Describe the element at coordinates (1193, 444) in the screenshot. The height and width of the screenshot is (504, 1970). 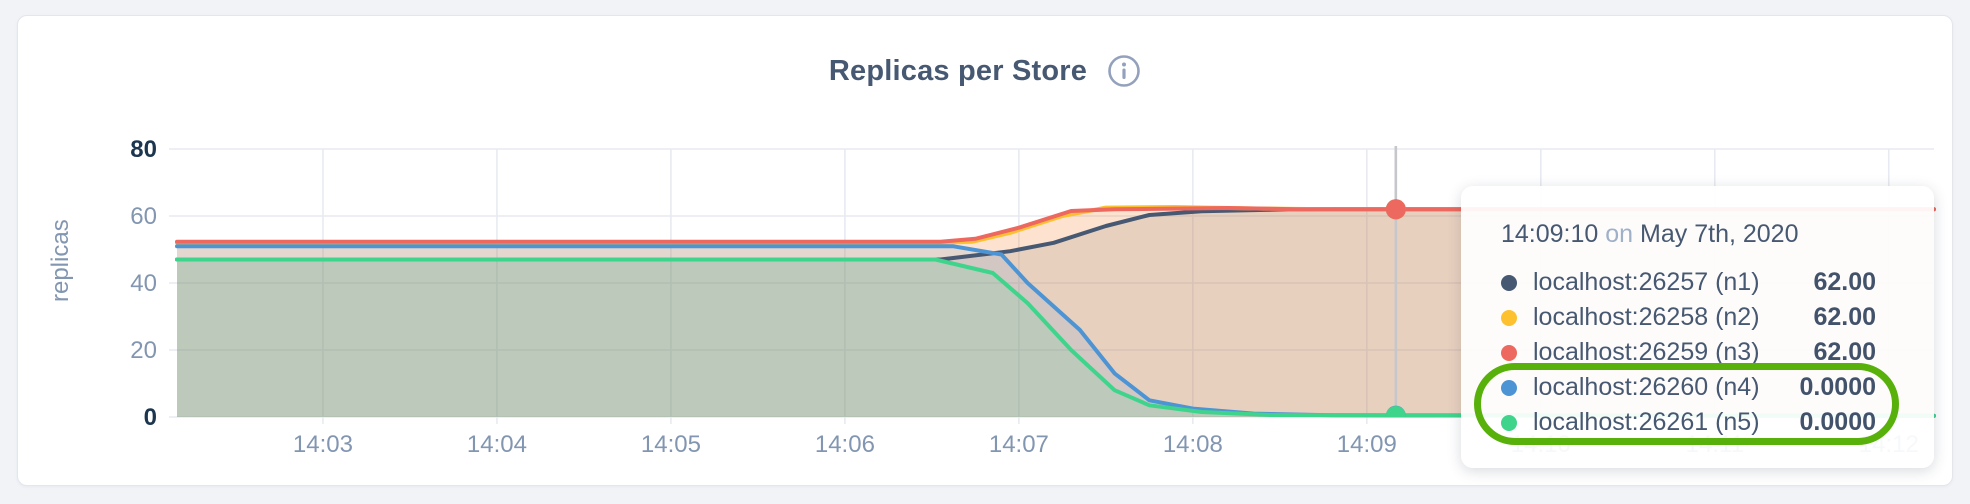
I see `x-tick-label: 14:08` at that location.